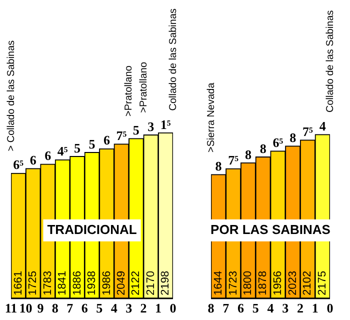  Describe the element at coordinates (322, 283) in the screenshot. I see `data-label: 2175` at that location.